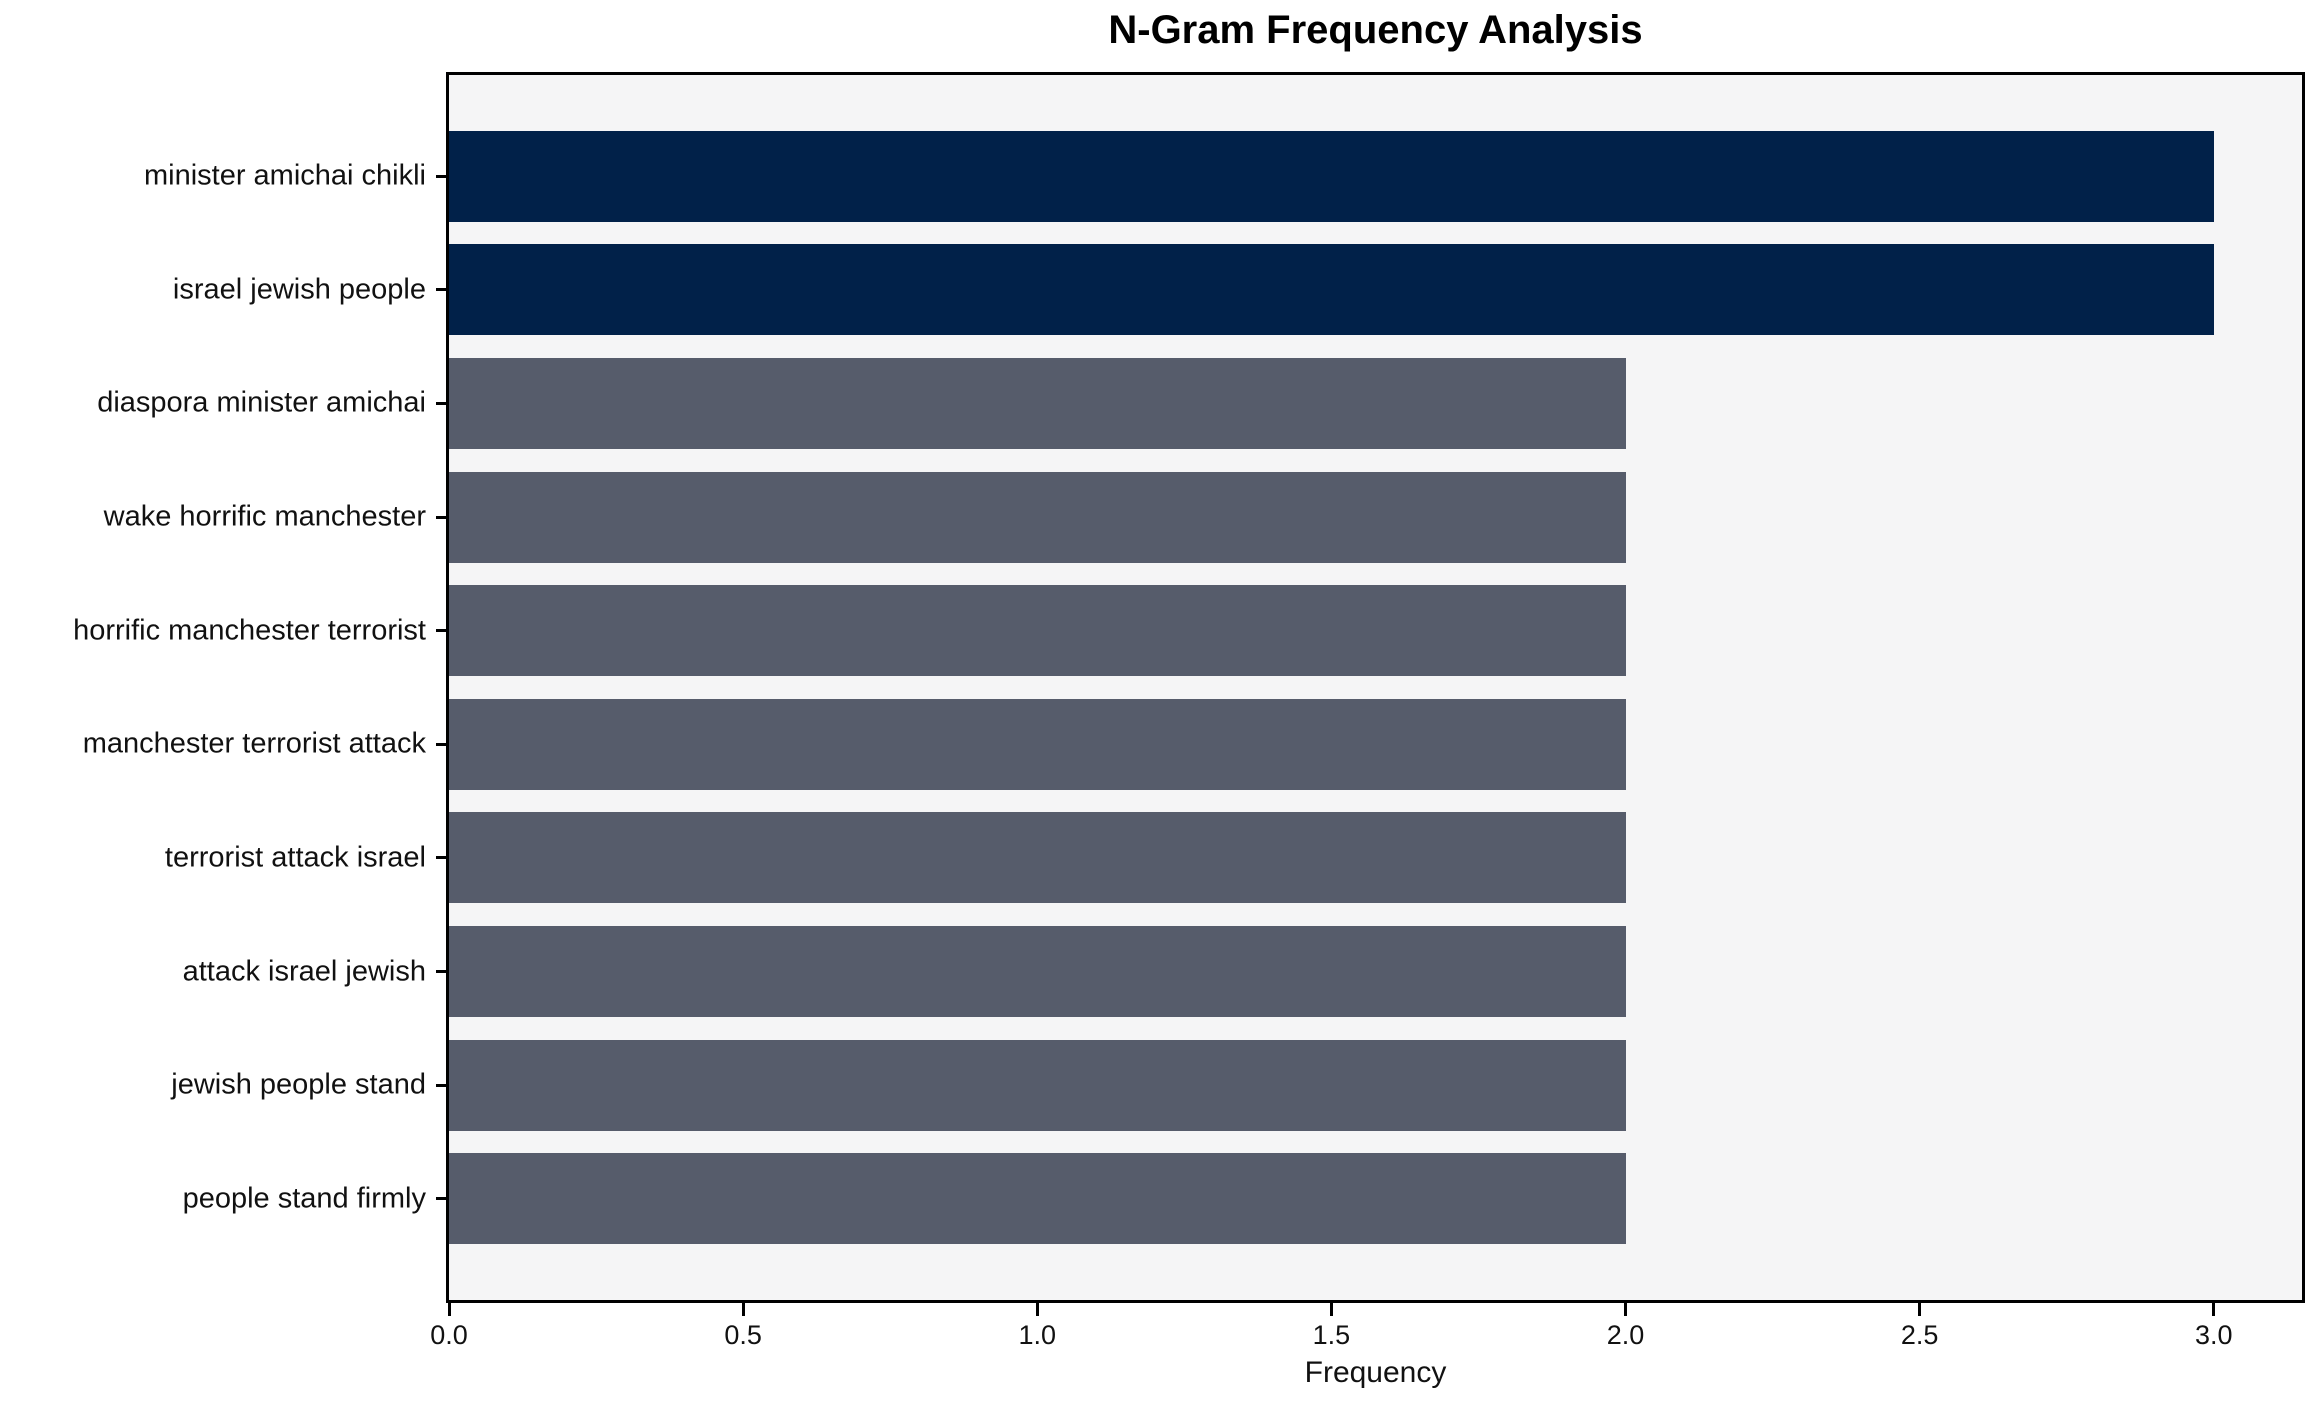 Image resolution: width=2324 pixels, height=1414 pixels. Describe the element at coordinates (2213, 1335) in the screenshot. I see `x-axis-tick-label: 3.0` at that location.